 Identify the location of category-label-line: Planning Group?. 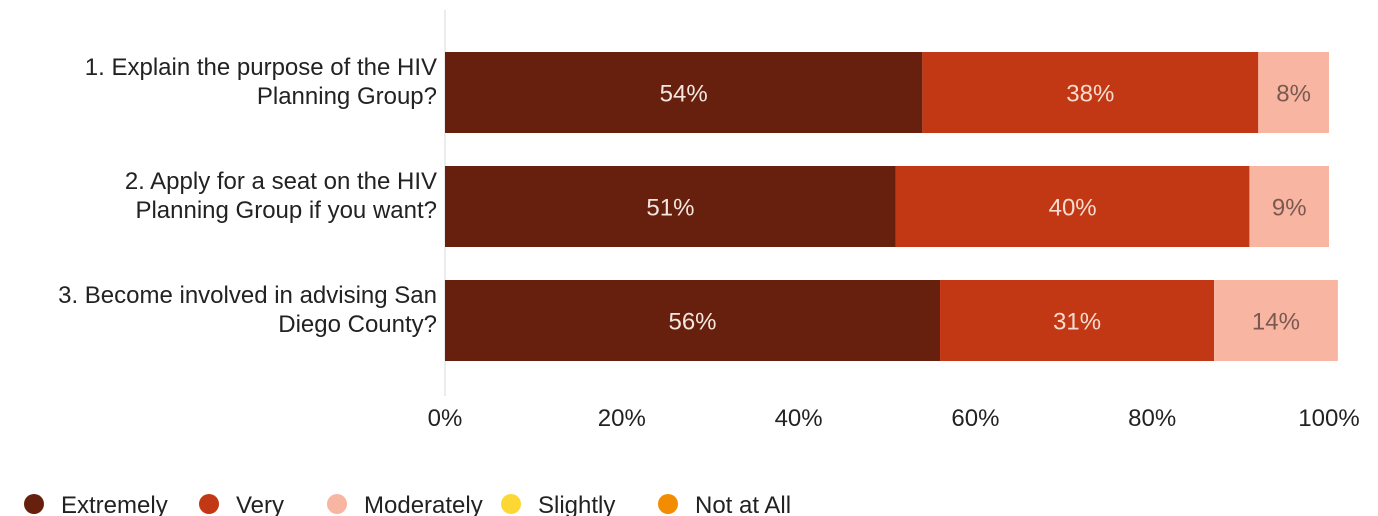
(347, 96).